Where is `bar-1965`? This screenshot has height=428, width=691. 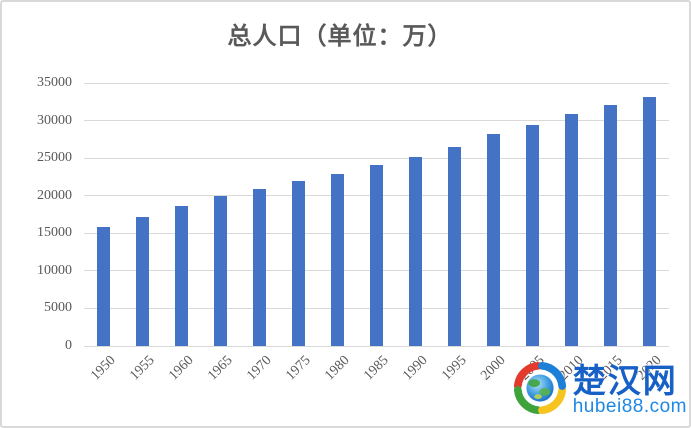
bar-1965 is located at coordinates (220, 270).